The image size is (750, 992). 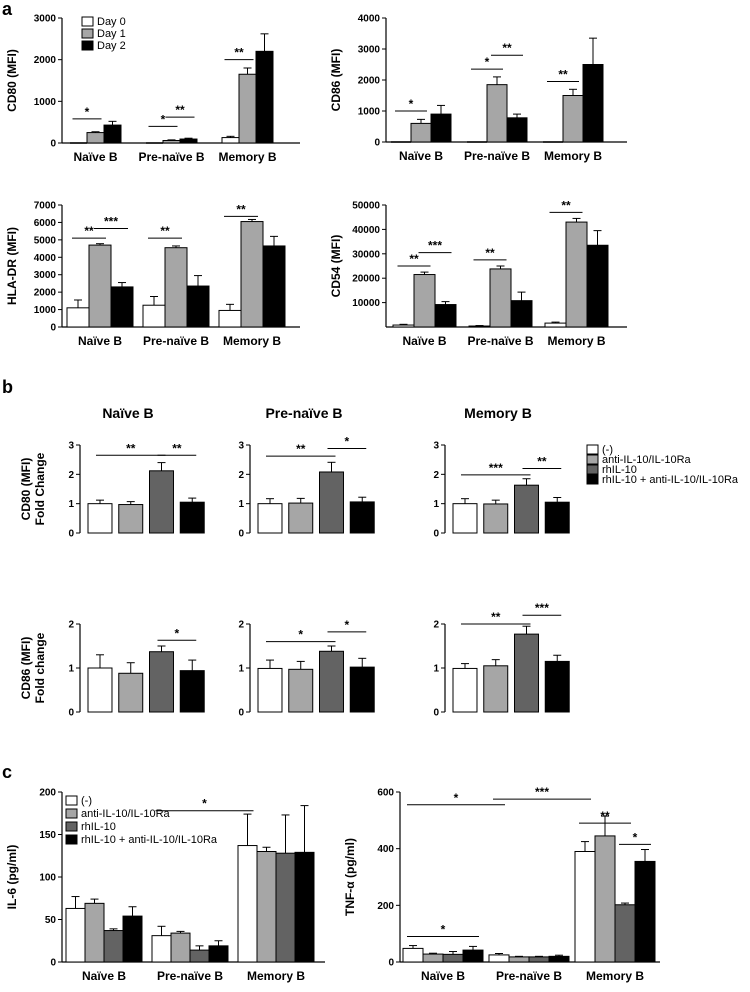 I want to click on chart-b1: 0 1 2 3 CD80 (MFI) Fold Change ** **, so click(x=112, y=490).